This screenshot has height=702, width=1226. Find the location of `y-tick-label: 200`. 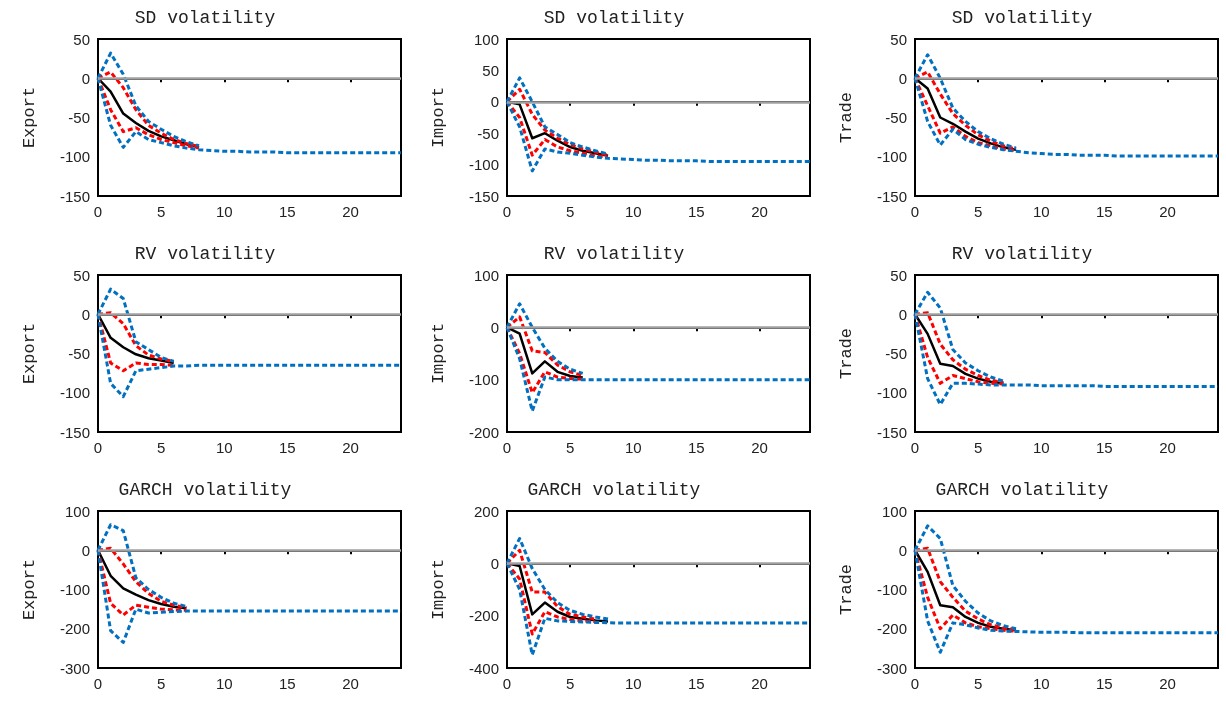

y-tick-label: 200 is located at coordinates (486, 511).